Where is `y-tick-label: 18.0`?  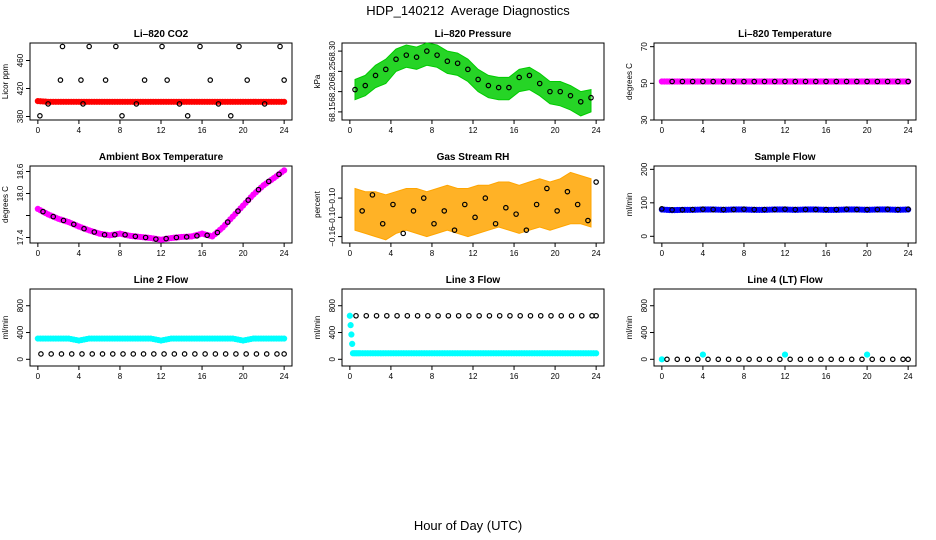 y-tick-label: 18.0 is located at coordinates (20, 193).